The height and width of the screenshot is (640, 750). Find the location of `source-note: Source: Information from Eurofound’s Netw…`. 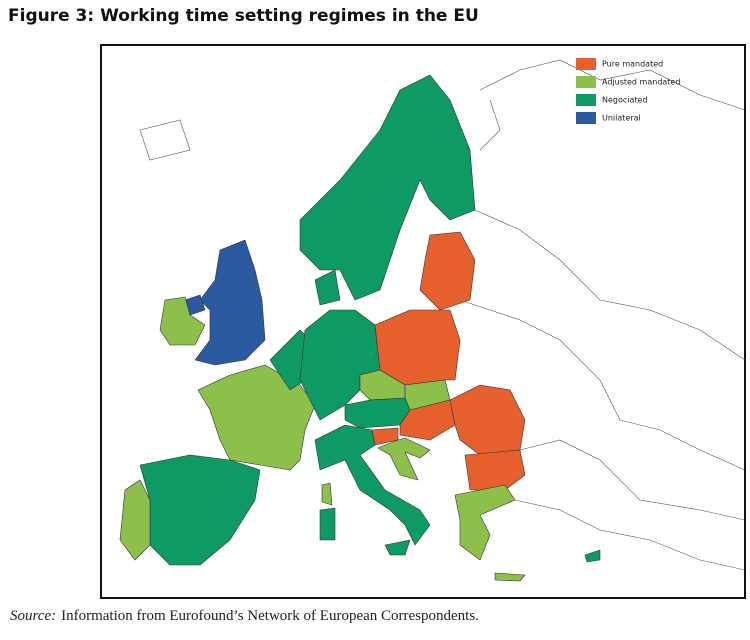

source-note: Source: Information from Eurofound’s Netw… is located at coordinates (244, 616).